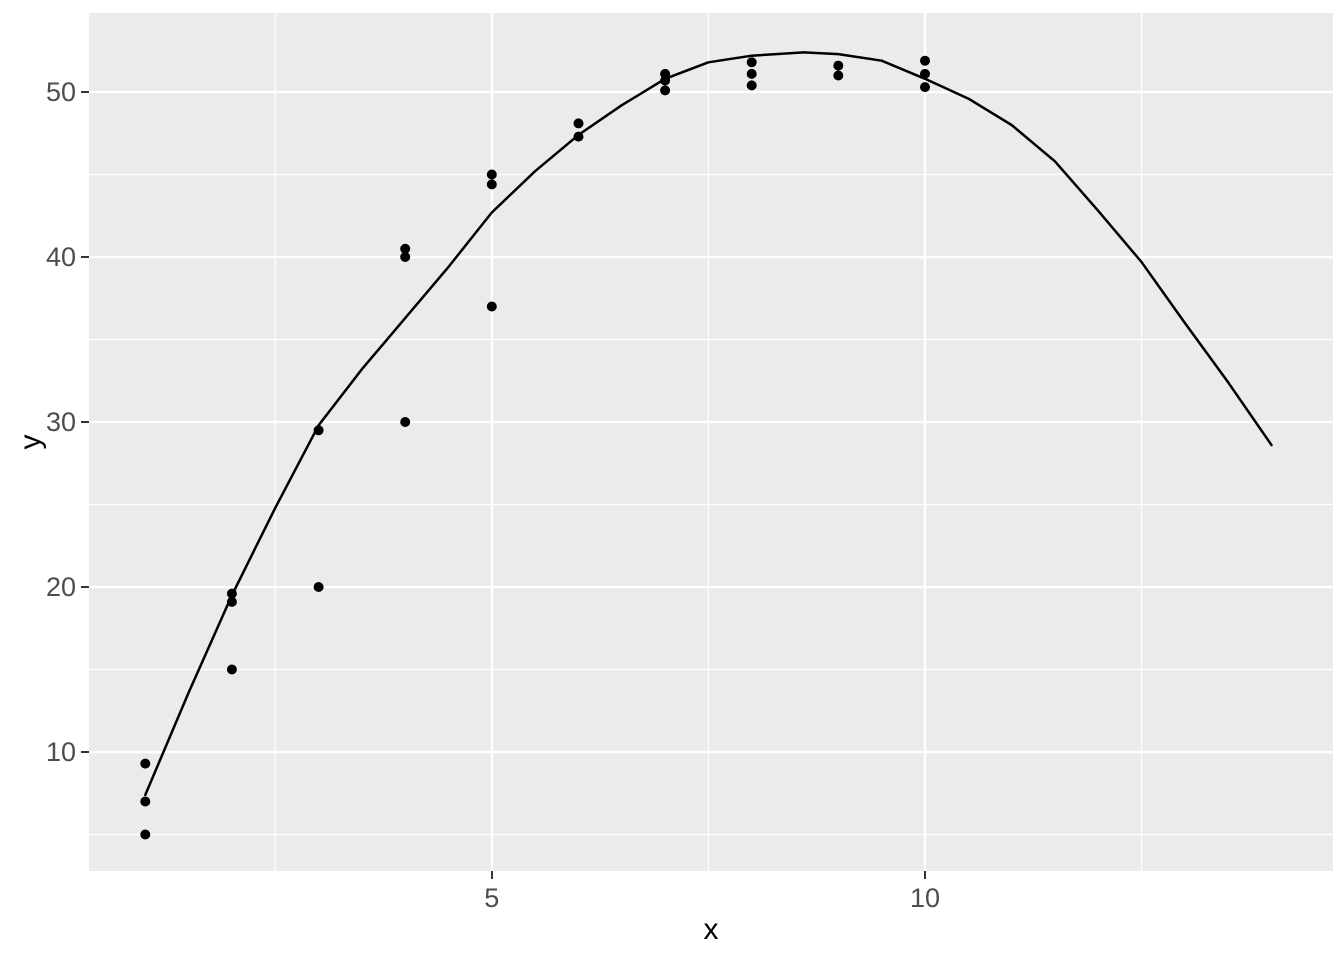  What do you see at coordinates (60, 257) in the screenshot?
I see `y-tick-label: 40` at bounding box center [60, 257].